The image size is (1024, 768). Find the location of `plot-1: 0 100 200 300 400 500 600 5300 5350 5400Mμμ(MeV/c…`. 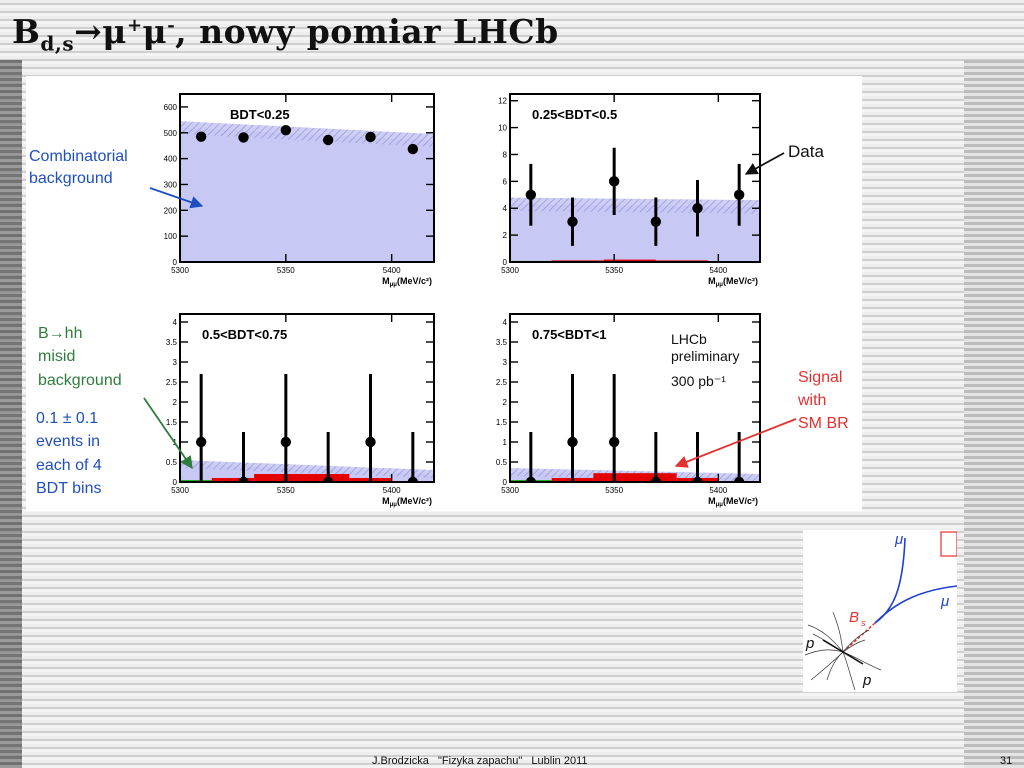

plot-1: 0 100 200 300 400 500 600 5300 5350 5400Mμμ(MeV/c… is located at coordinates (299, 190).